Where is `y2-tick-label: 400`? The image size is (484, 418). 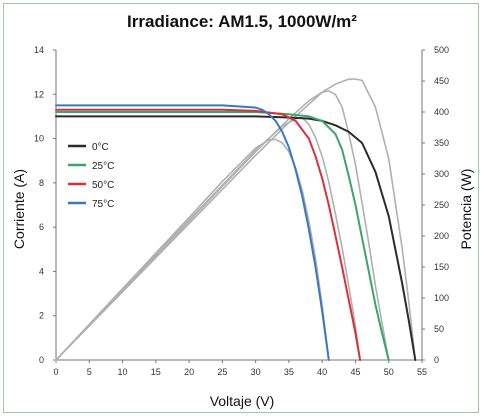
y2-tick-label: 400 is located at coordinates (441, 112).